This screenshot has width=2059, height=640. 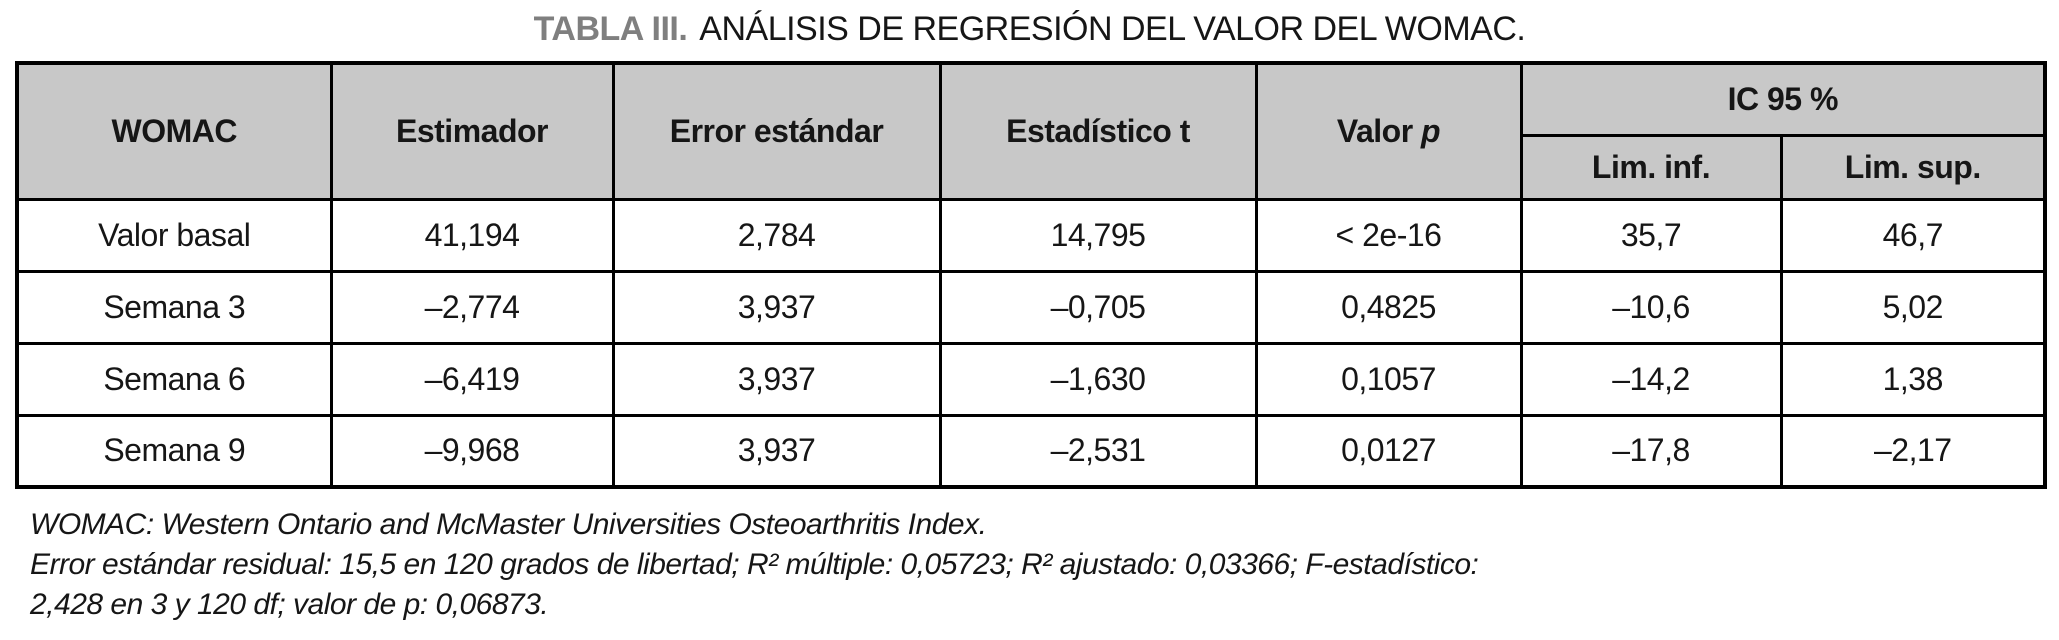 I want to click on row-label-cell: Semana 6, so click(x=174, y=379).